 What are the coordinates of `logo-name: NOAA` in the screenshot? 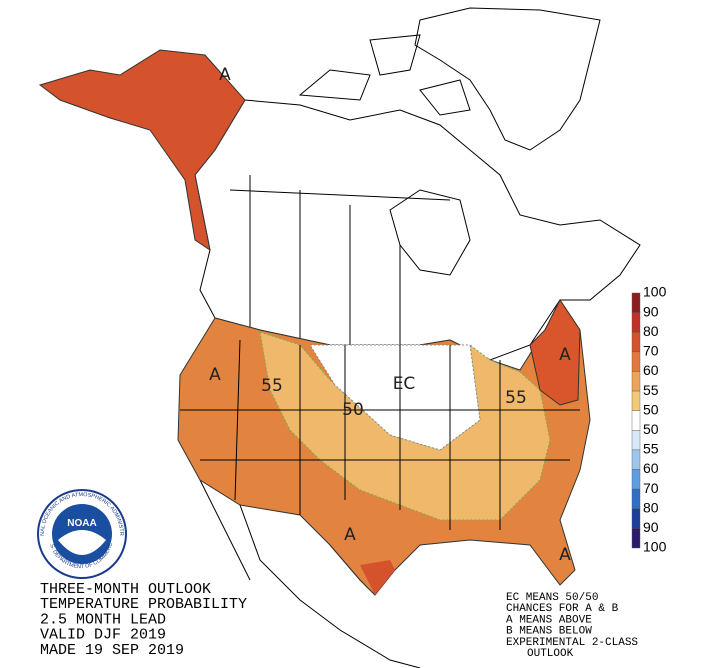 It's located at (81, 523).